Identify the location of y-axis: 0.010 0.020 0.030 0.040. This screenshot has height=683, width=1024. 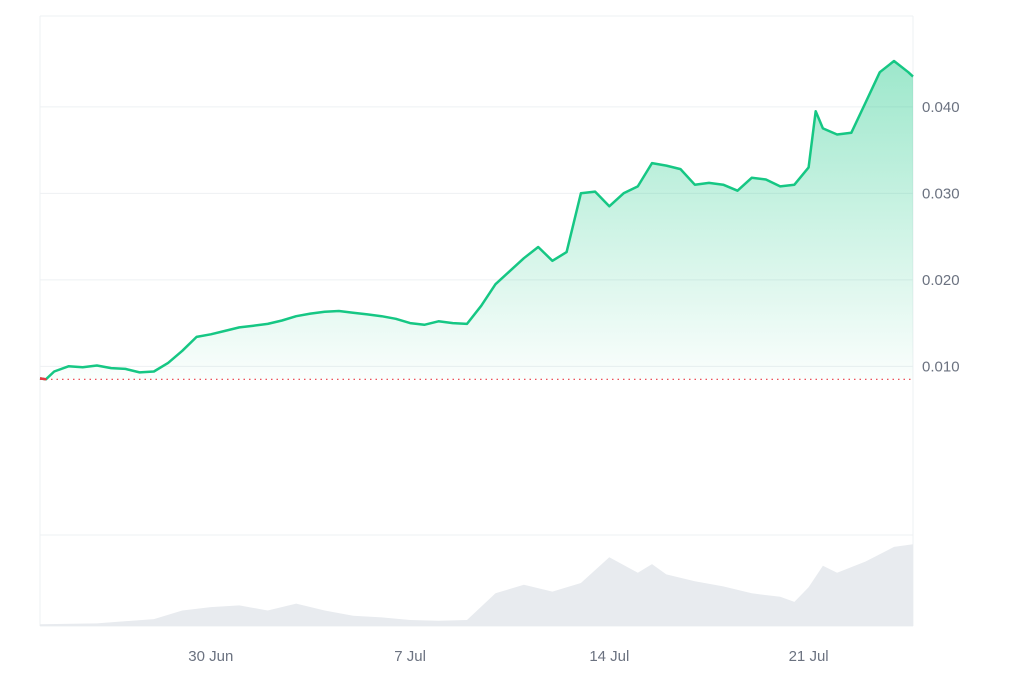
(941, 237).